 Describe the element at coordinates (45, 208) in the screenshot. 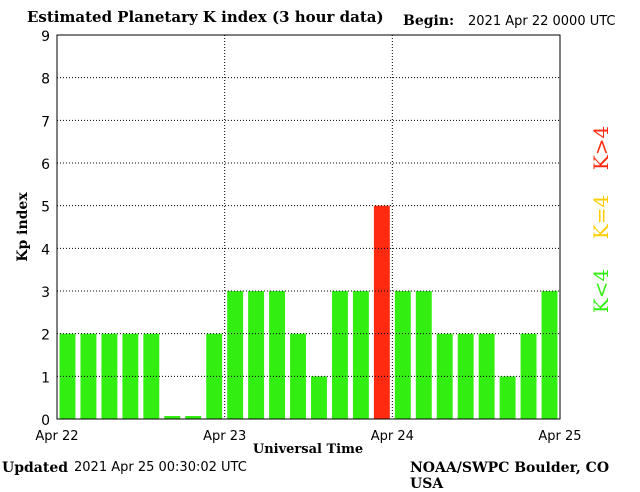

I see `y-tick-label: 5` at that location.